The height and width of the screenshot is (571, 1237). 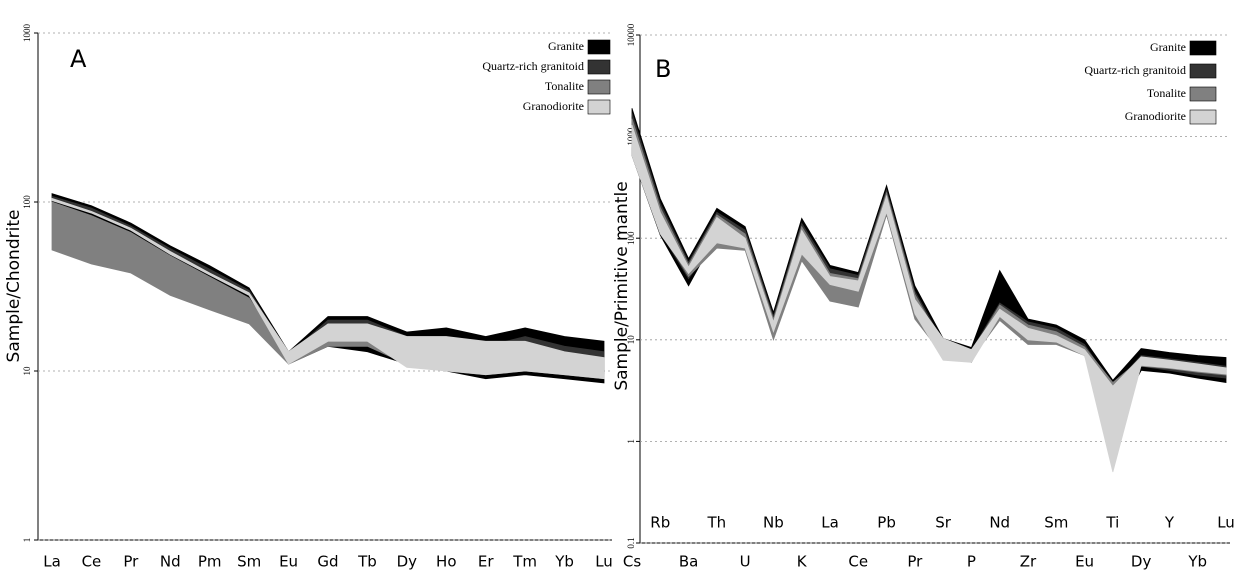 I want to click on y-axis-label: Sample/Primitive mantle, so click(x=622, y=285).